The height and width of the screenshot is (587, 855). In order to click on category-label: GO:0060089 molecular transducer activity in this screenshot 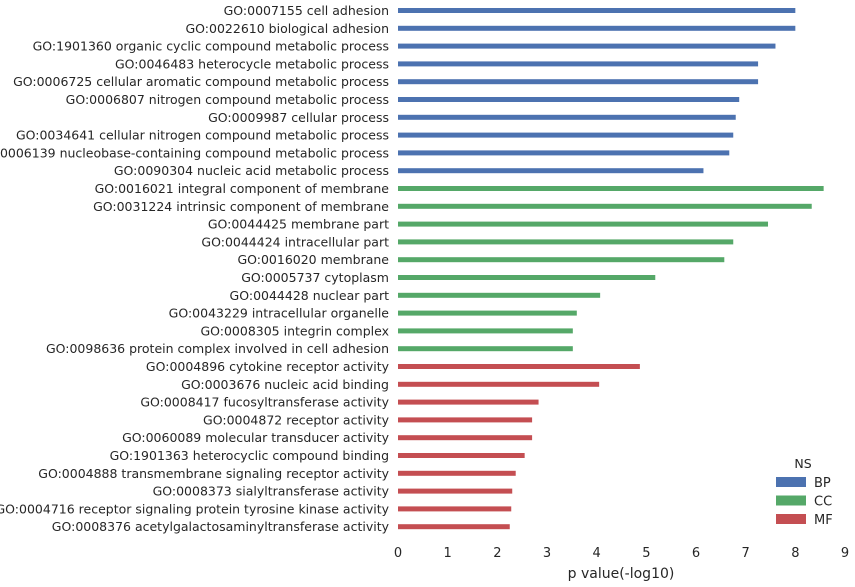, I will do `click(256, 437)`.